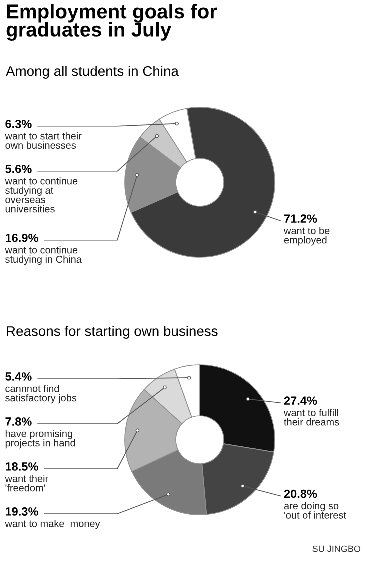 The width and height of the screenshot is (367, 562). What do you see at coordinates (41, 394) in the screenshot?
I see `slice-label: cannnot find satisfactory jobs` at bounding box center [41, 394].